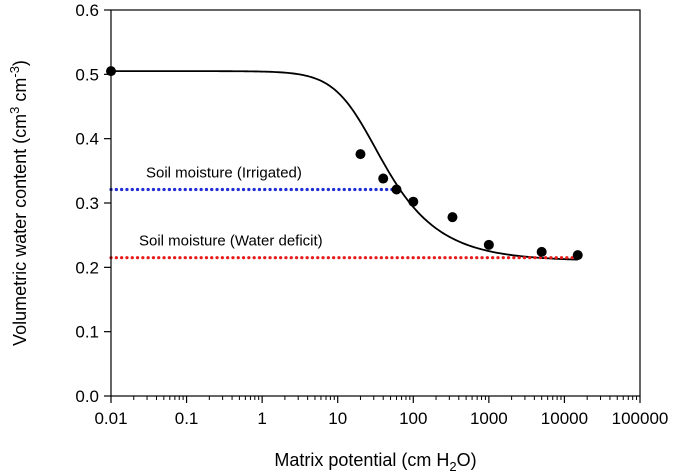 This screenshot has width=685, height=475. Describe the element at coordinates (187, 418) in the screenshot. I see `x-tick-label: 0.1` at that location.